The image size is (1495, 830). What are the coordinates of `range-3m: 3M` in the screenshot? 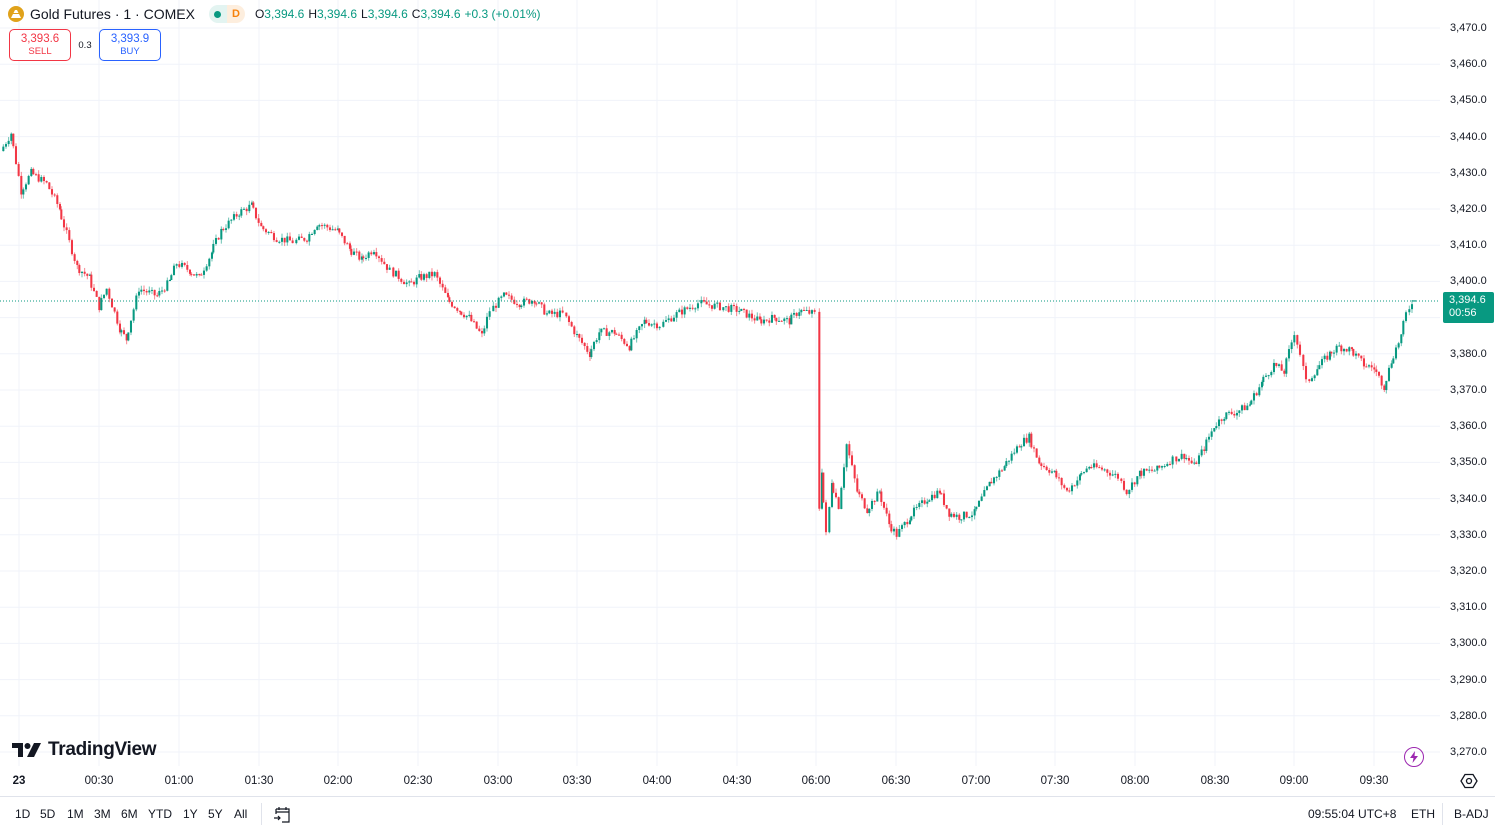 It's located at (102, 814).